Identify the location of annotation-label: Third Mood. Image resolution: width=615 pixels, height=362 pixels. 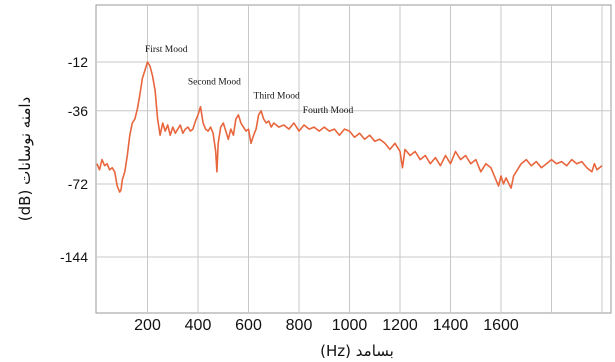
(277, 97).